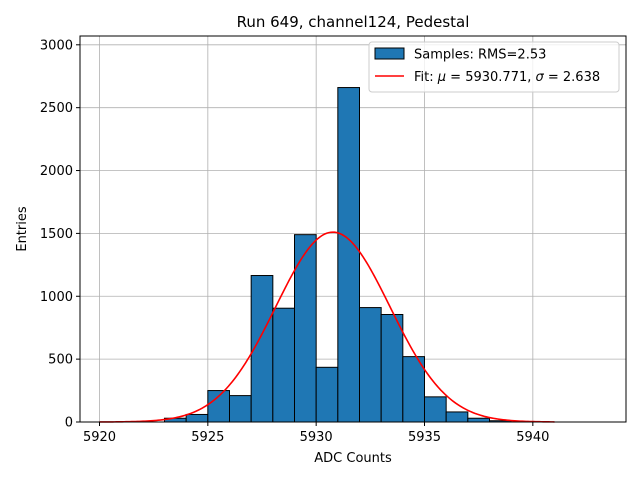  Describe the element at coordinates (353, 458) in the screenshot. I see `x-axis-title: ADC Counts` at that location.